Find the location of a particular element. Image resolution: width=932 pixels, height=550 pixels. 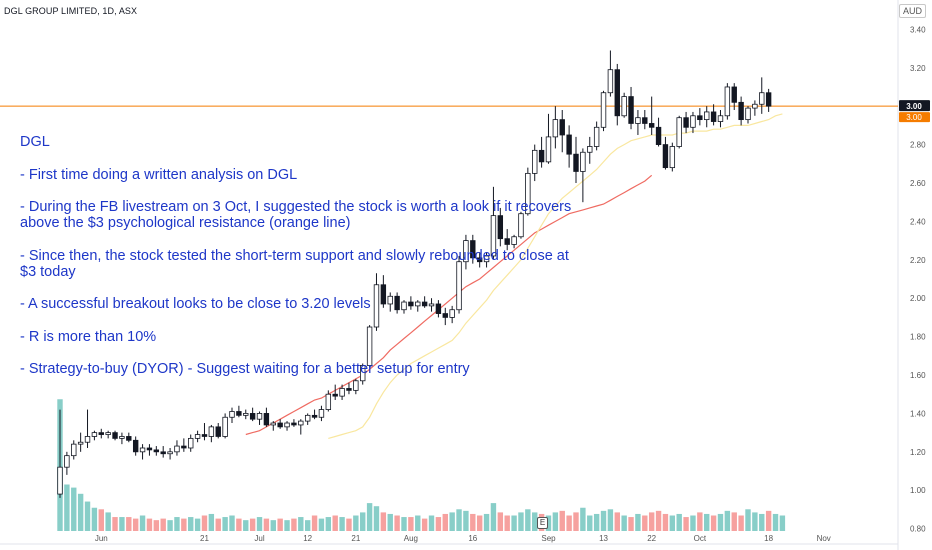

annotation-line: - R is more than 10% is located at coordinates (88, 336).